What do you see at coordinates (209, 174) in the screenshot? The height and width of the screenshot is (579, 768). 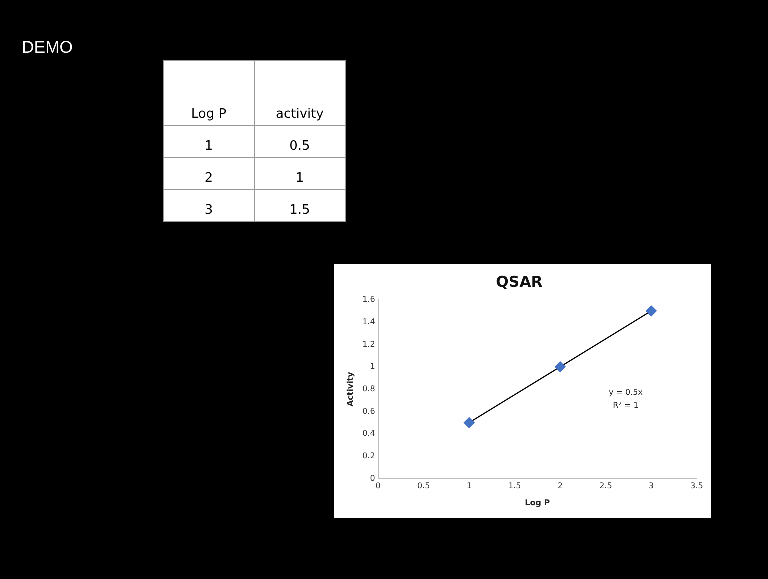 I see `text: 2` at bounding box center [209, 174].